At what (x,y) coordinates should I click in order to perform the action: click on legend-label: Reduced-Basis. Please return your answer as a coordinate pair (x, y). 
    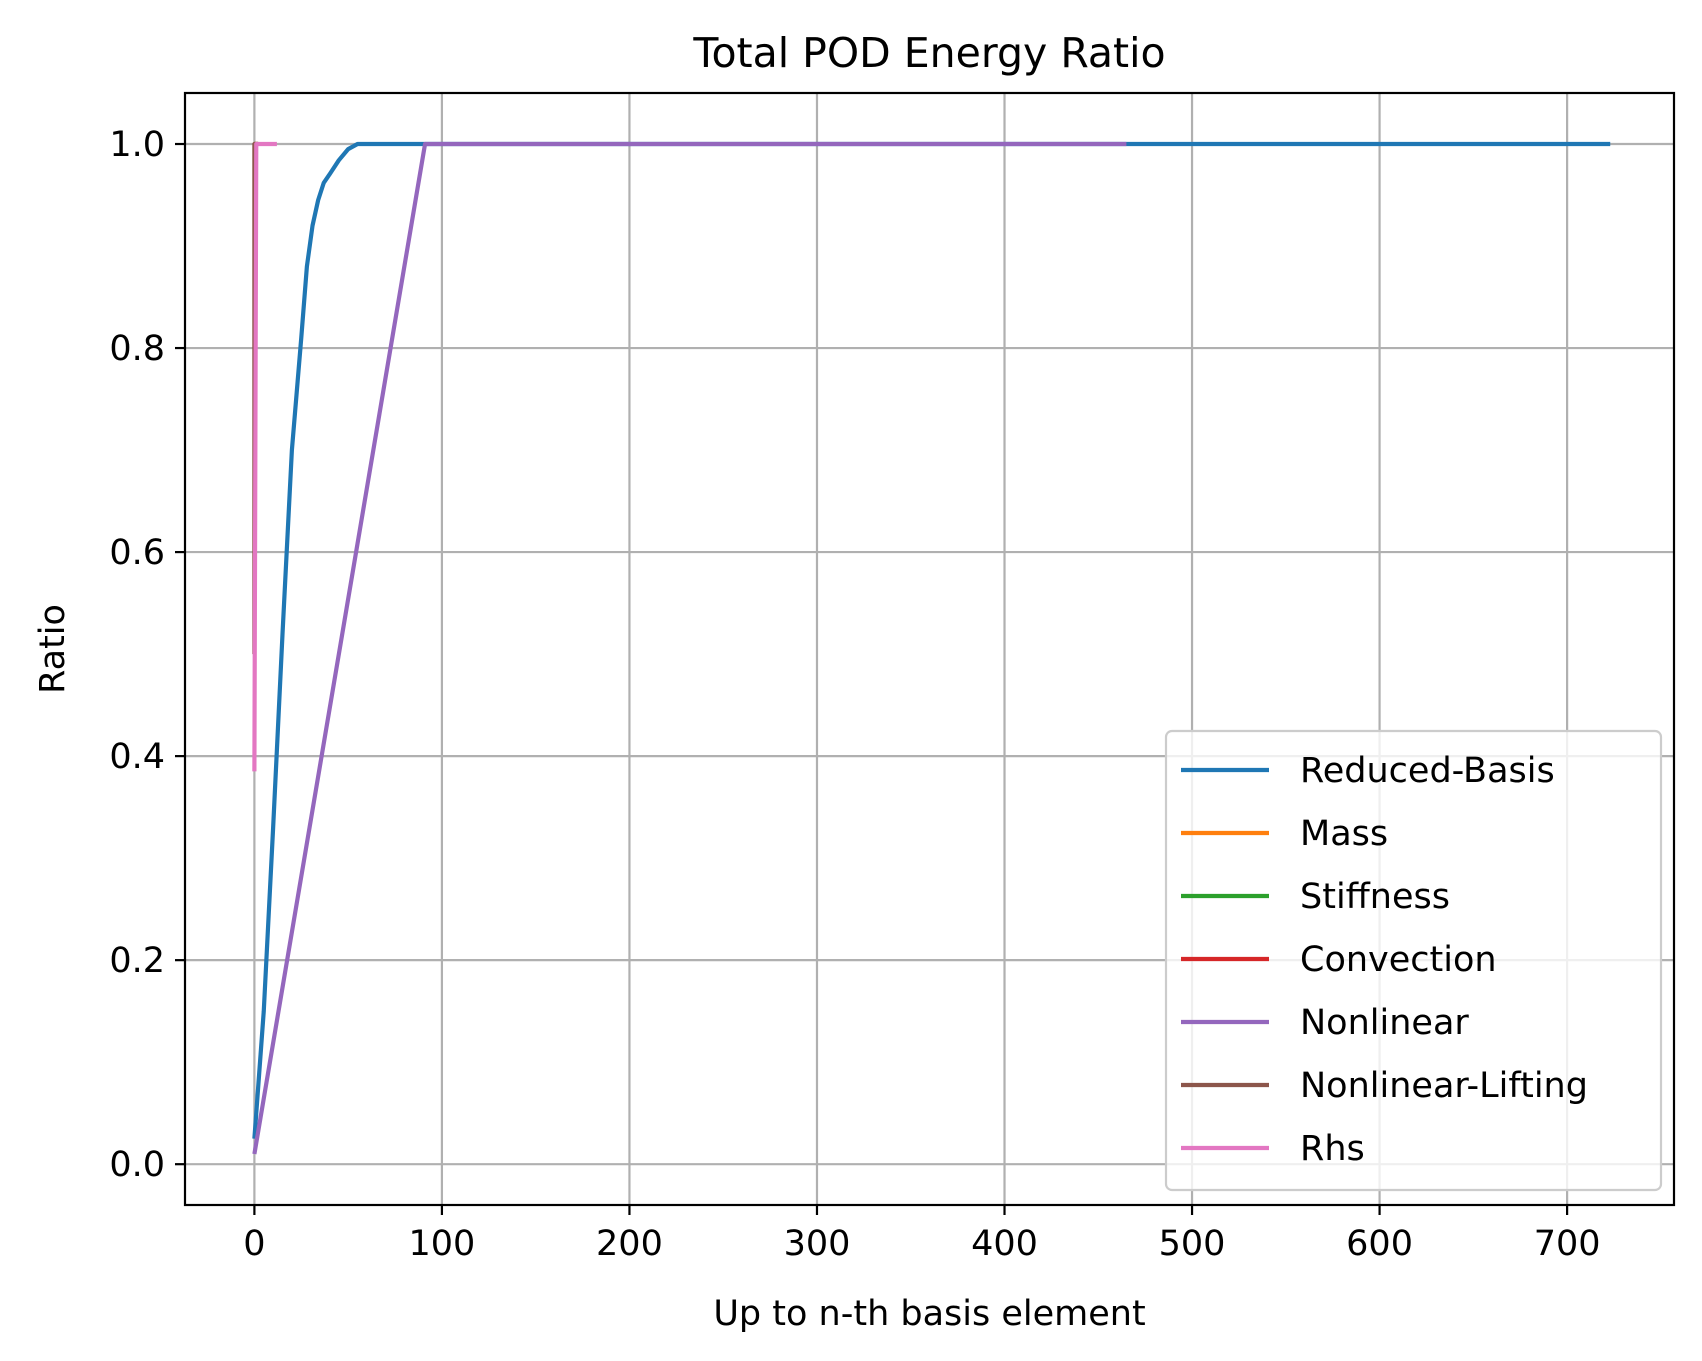
    Looking at the image, I should click on (1427, 771).